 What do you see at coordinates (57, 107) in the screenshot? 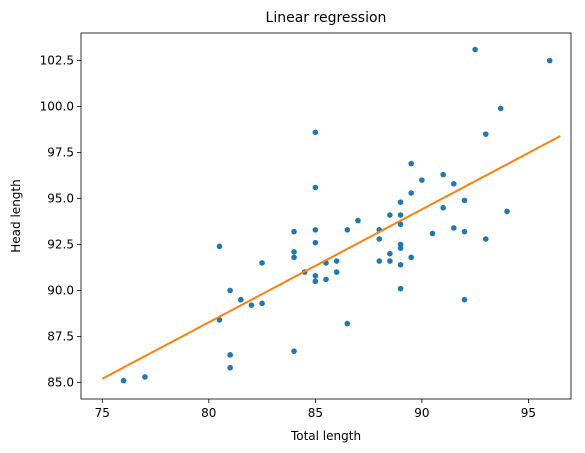
I see `y-tick-label: 100.0` at bounding box center [57, 107].